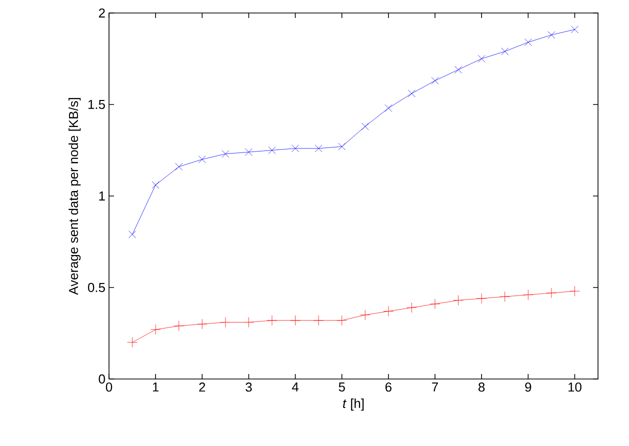  Describe the element at coordinates (388, 387) in the screenshot. I see `x-tick-label: 6` at that location.